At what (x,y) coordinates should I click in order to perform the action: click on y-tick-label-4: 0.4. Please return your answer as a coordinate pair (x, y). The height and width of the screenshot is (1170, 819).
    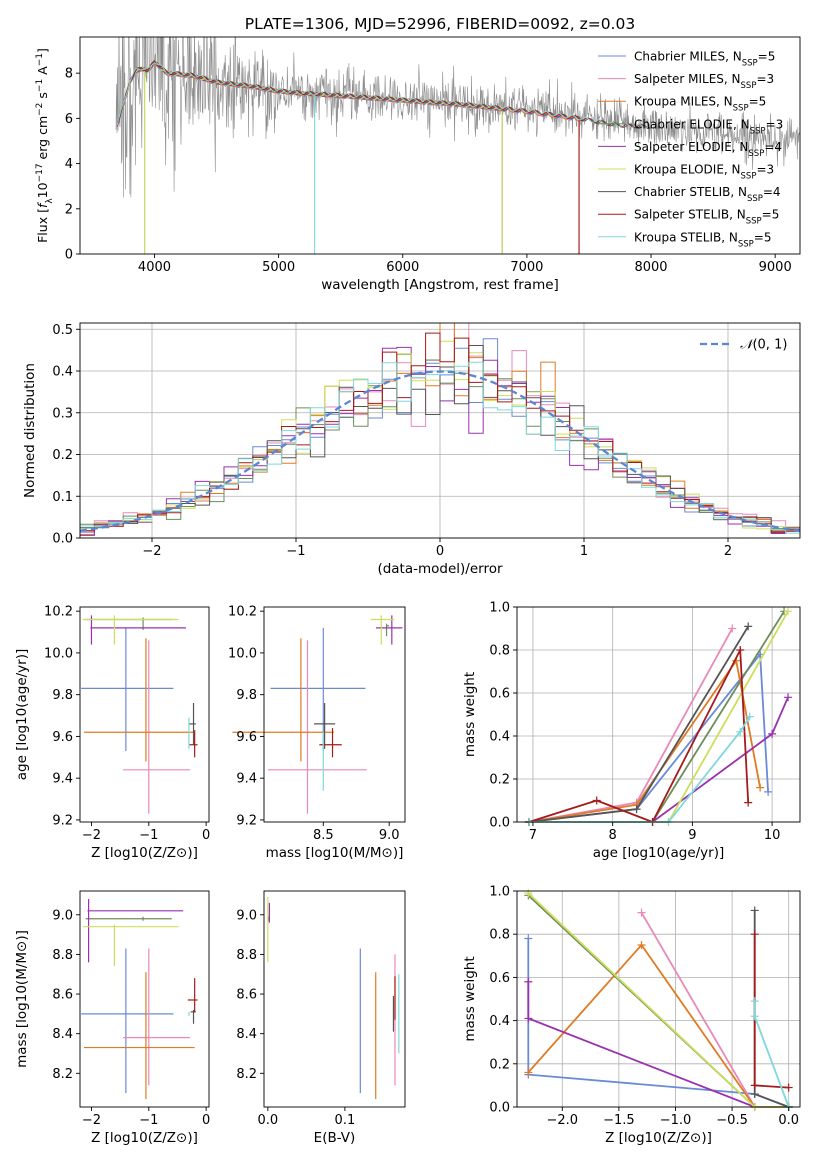
    Looking at the image, I should click on (62, 372).